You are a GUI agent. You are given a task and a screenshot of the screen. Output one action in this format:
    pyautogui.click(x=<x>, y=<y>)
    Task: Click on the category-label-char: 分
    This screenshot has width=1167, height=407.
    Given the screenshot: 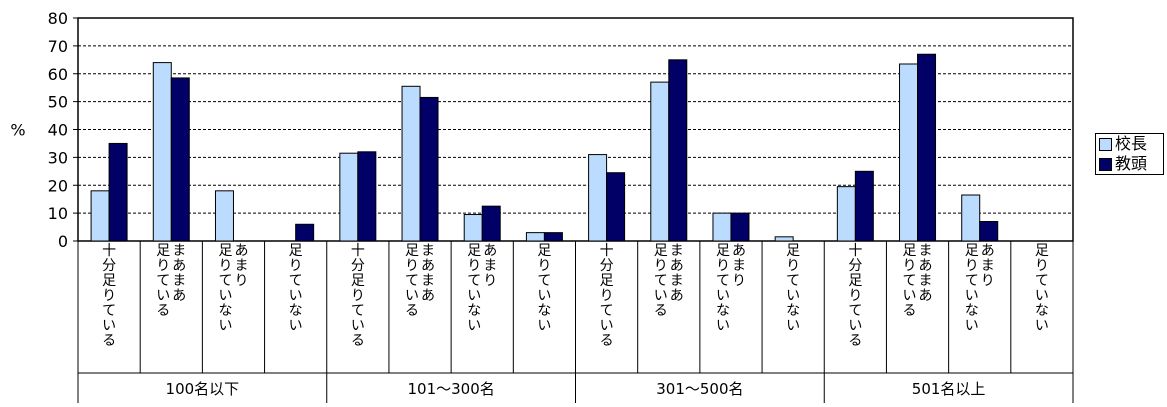 What is the action you would take?
    pyautogui.click(x=109, y=266)
    